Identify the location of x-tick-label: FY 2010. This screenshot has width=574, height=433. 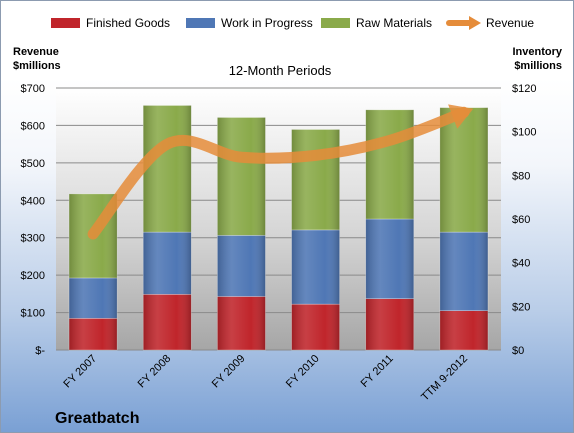
(303, 372).